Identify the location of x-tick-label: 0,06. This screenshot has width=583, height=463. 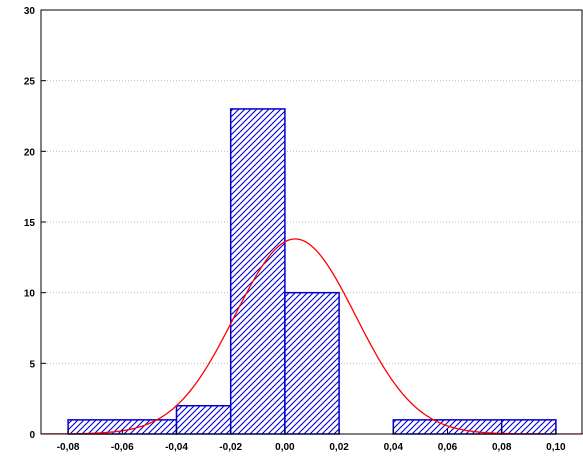
(448, 447).